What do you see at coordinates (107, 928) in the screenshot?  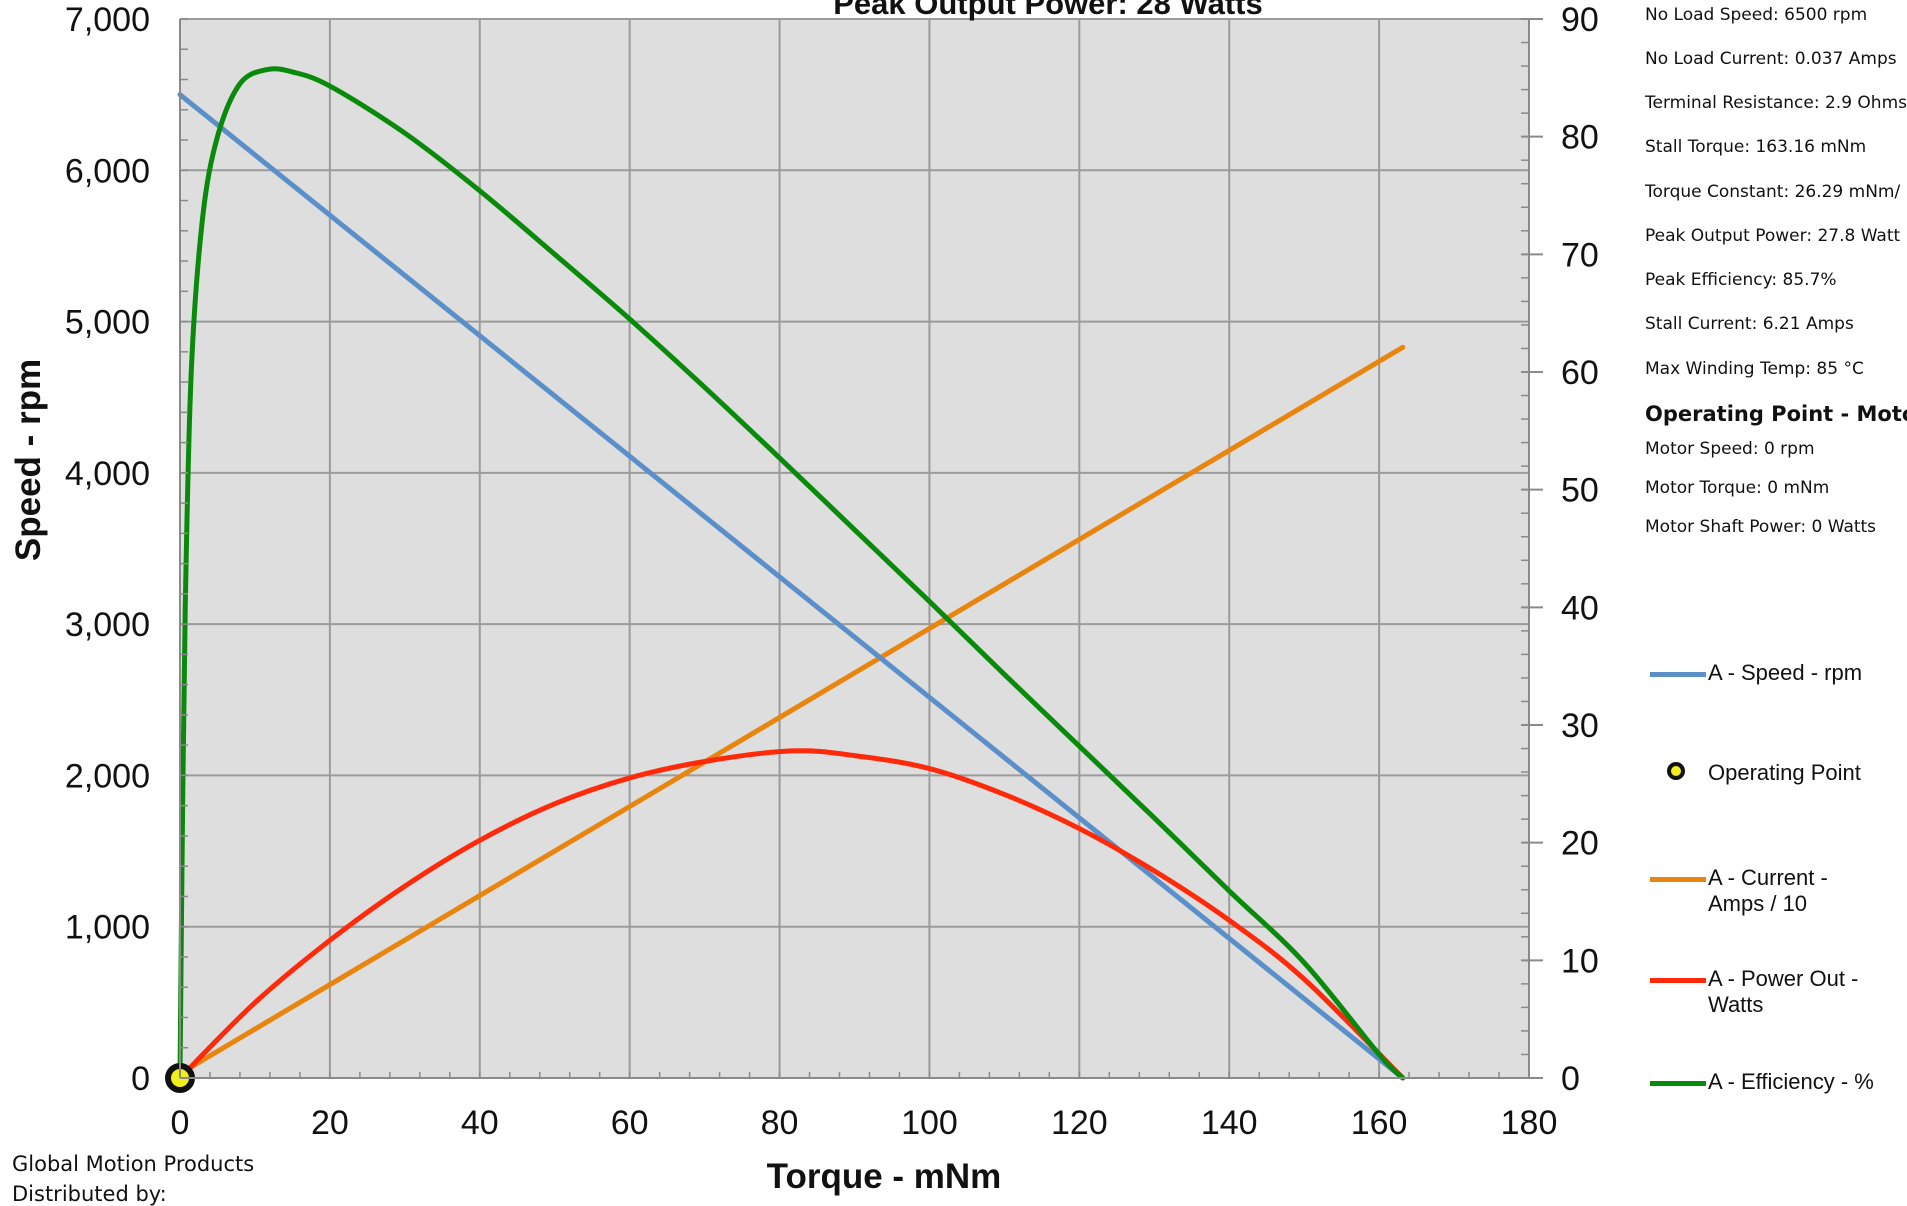 I see `y-tick-label: 1,000` at bounding box center [107, 928].